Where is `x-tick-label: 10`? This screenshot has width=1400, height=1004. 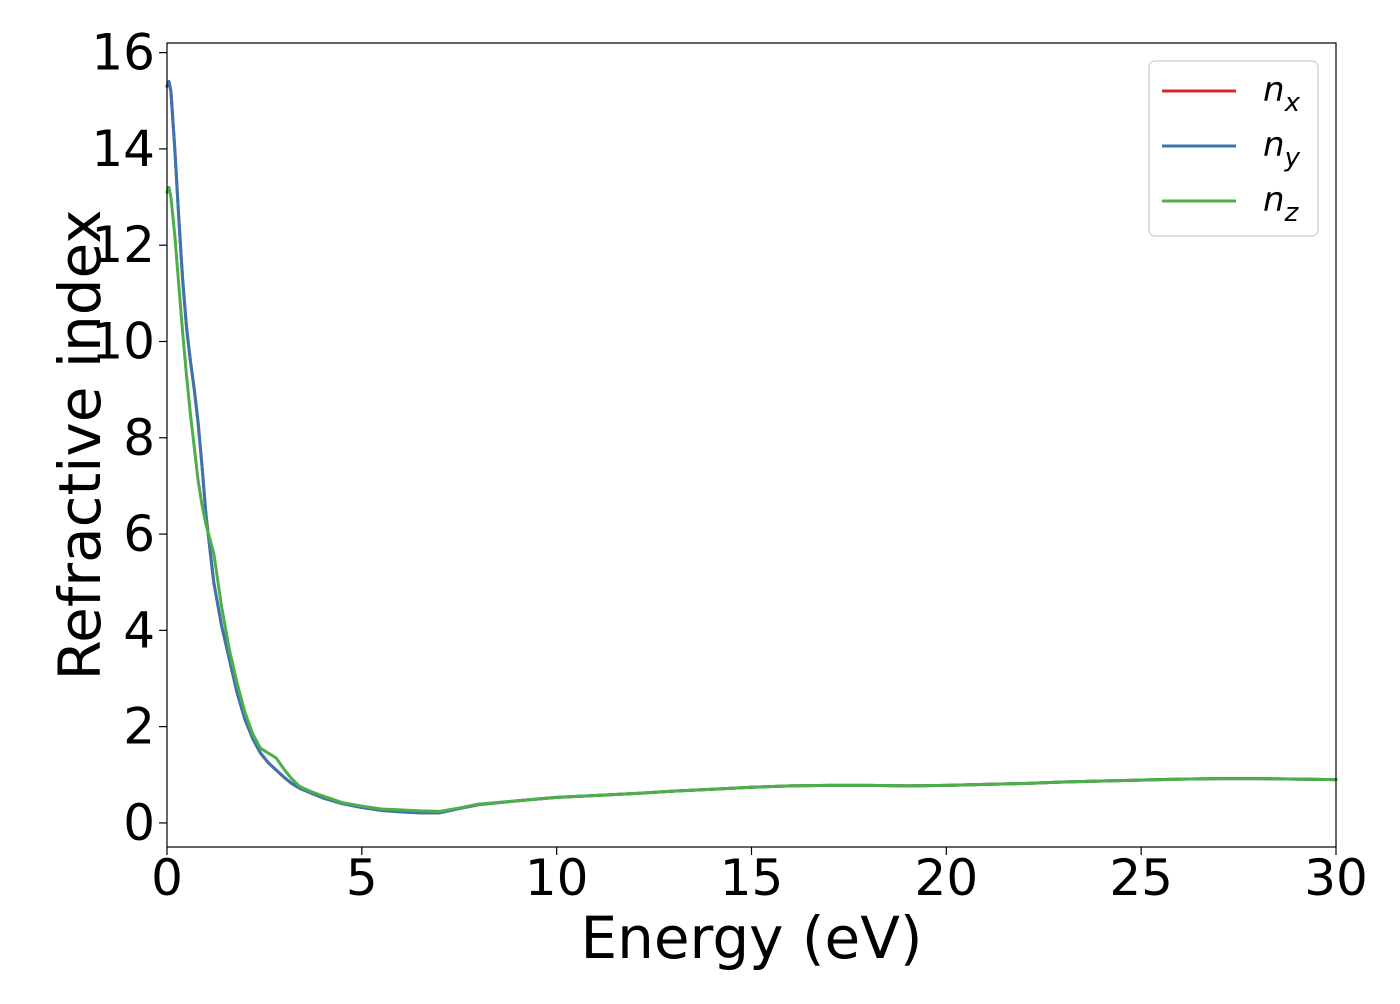 x-tick-label: 10 is located at coordinates (557, 878).